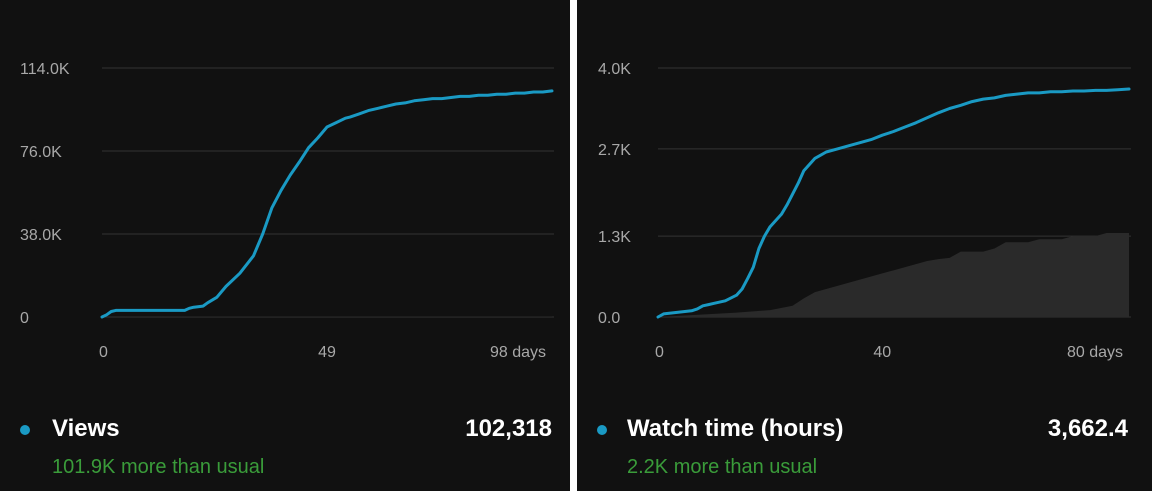 The height and width of the screenshot is (491, 1152). What do you see at coordinates (735, 428) in the screenshot?
I see `watch-time-label: Watch time (hours)` at bounding box center [735, 428].